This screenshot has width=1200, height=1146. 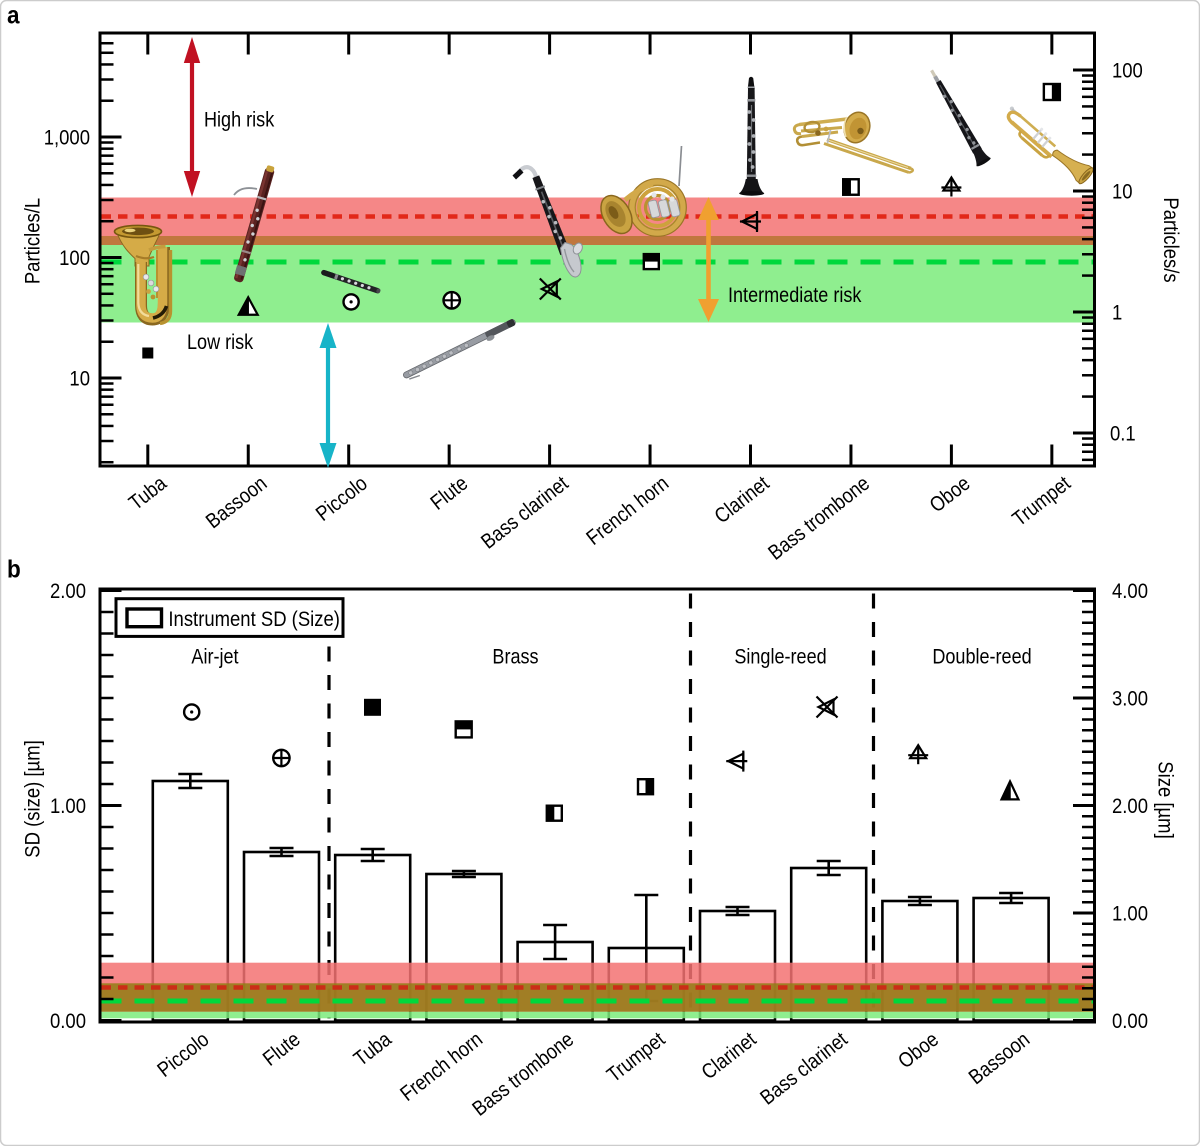 What do you see at coordinates (981, 657) in the screenshot?
I see `svg-text: Double-reed` at bounding box center [981, 657].